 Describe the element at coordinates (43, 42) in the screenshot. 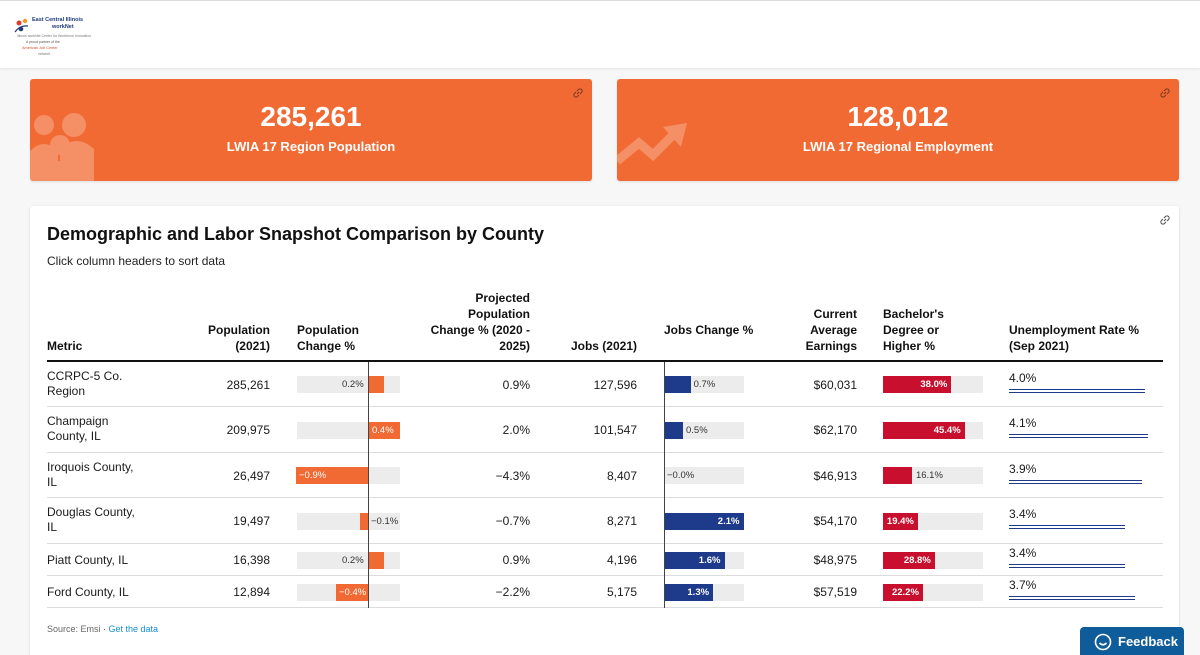

I see `logo-line-4: A proud partner of the` at that location.